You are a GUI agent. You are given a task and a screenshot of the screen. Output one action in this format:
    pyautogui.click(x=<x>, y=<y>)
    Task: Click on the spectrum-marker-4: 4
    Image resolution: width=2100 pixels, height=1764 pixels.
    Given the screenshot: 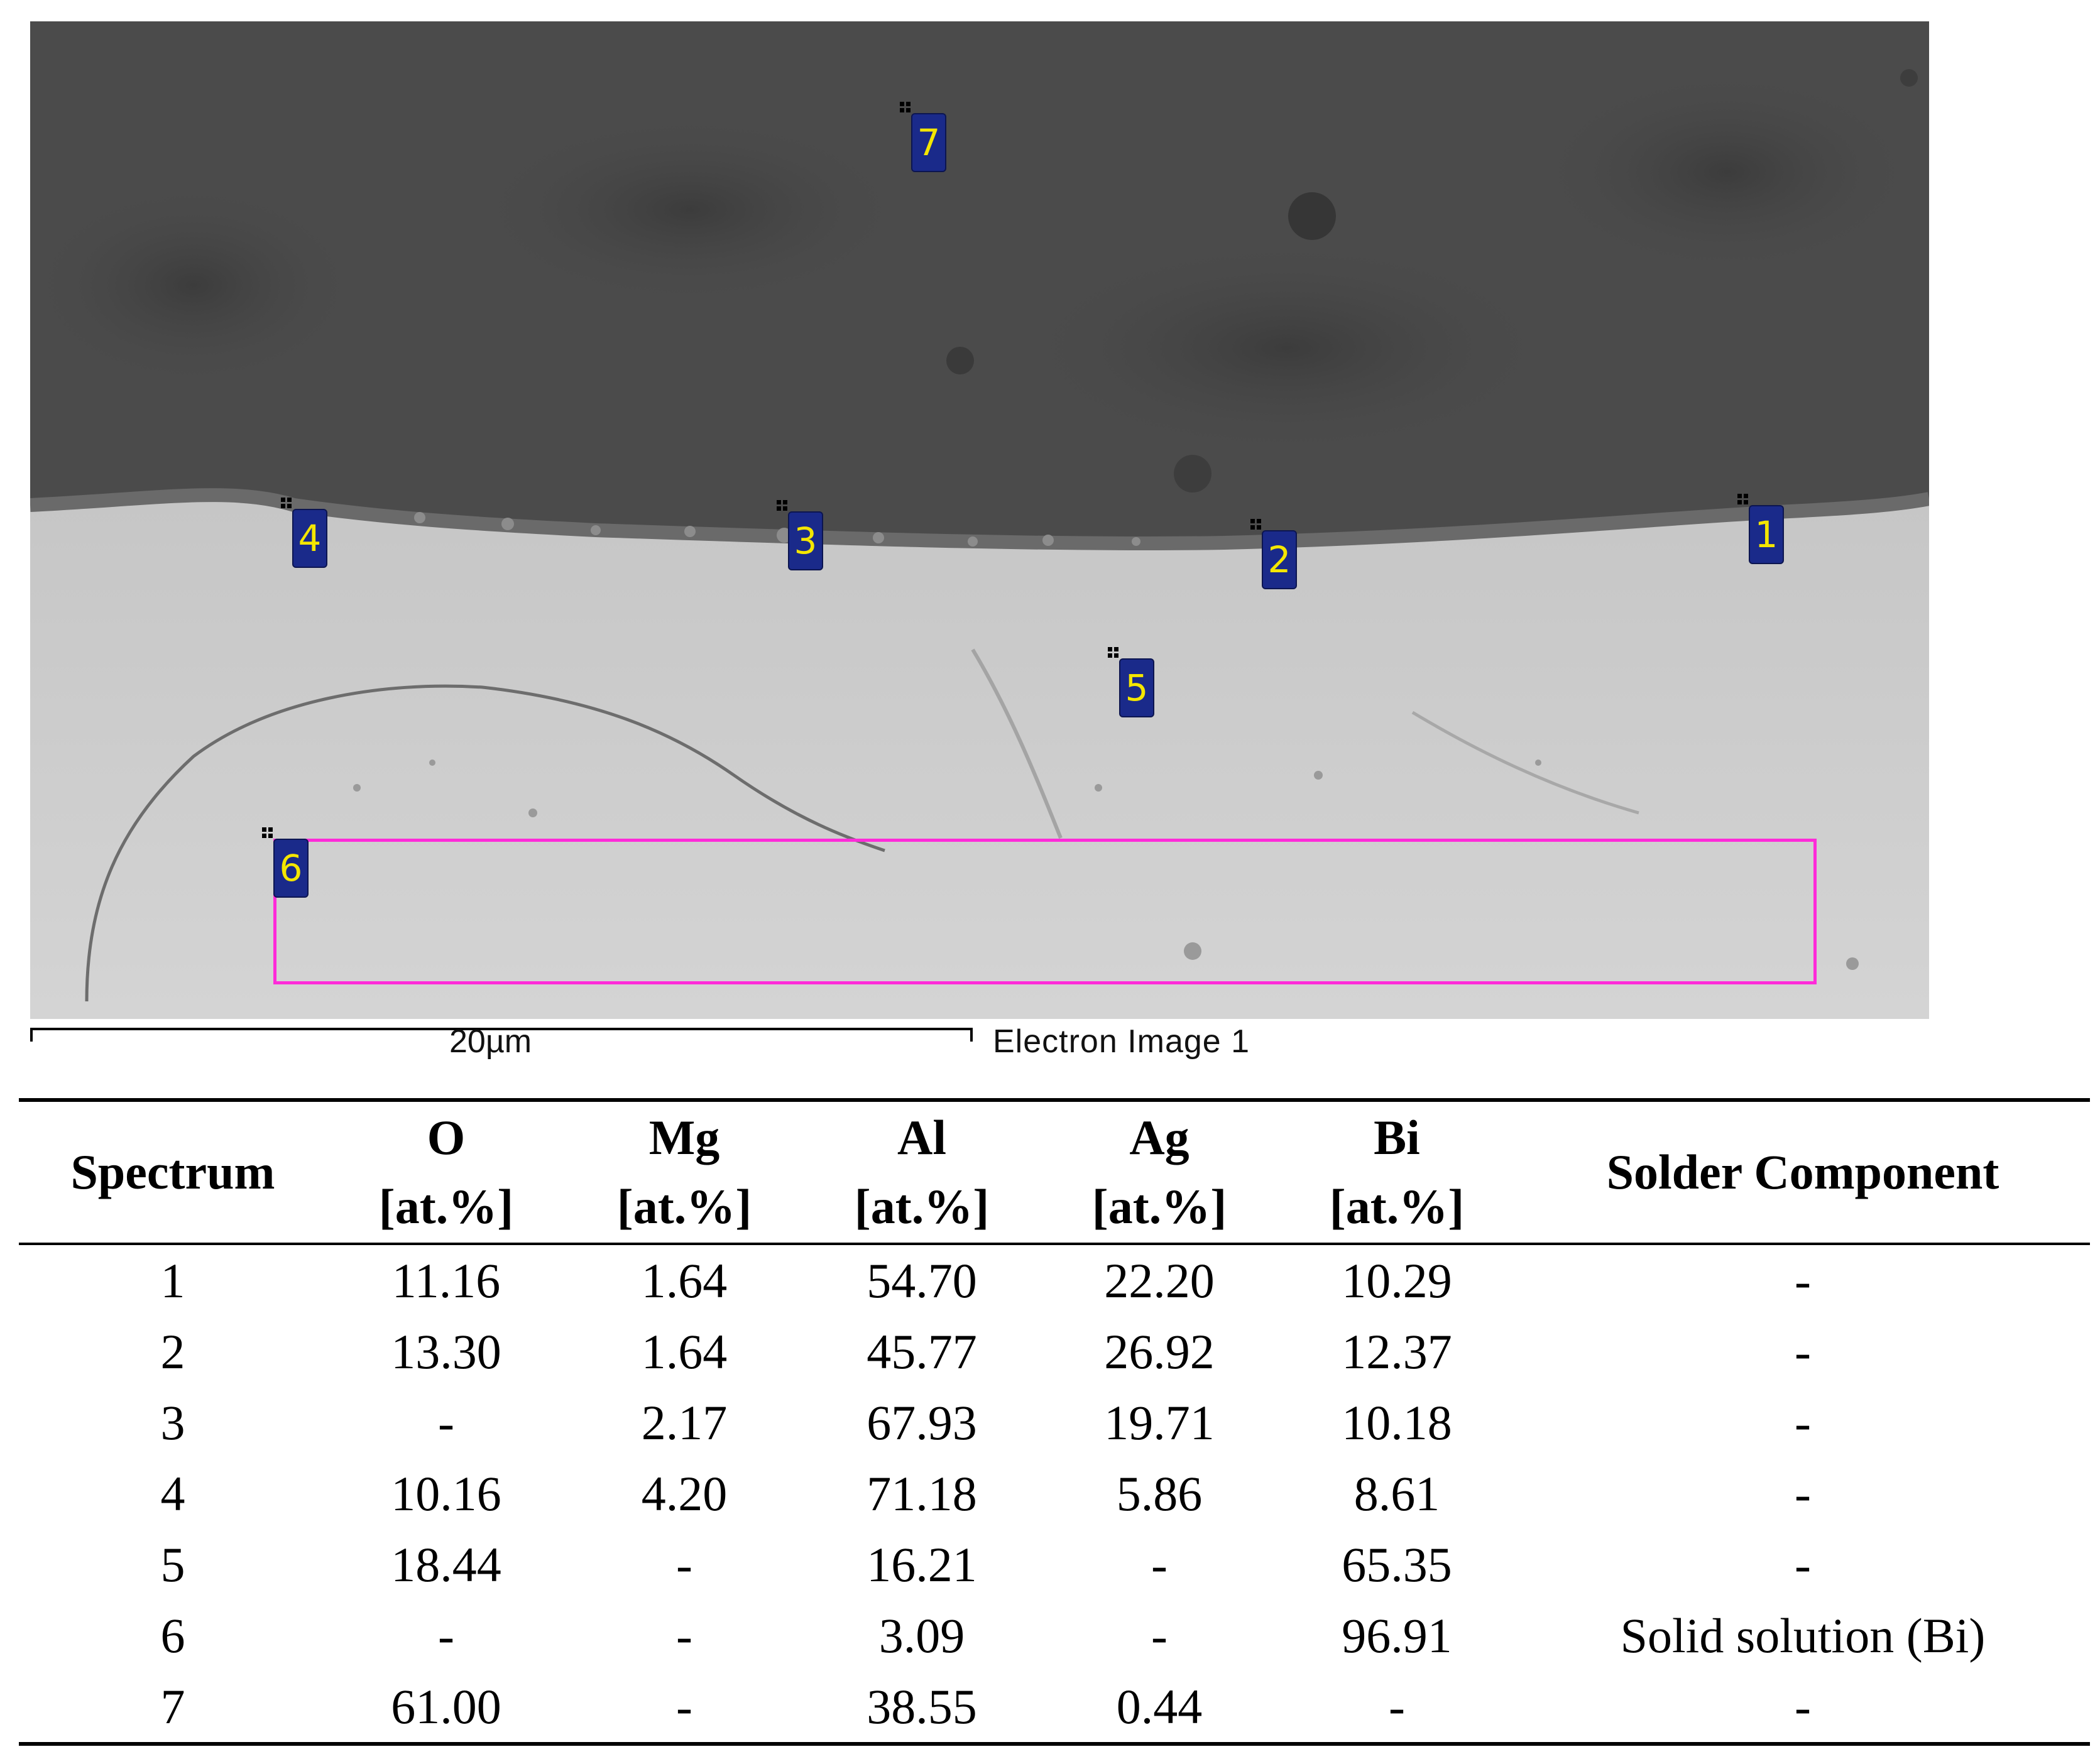 What is the action you would take?
    pyautogui.click(x=304, y=533)
    